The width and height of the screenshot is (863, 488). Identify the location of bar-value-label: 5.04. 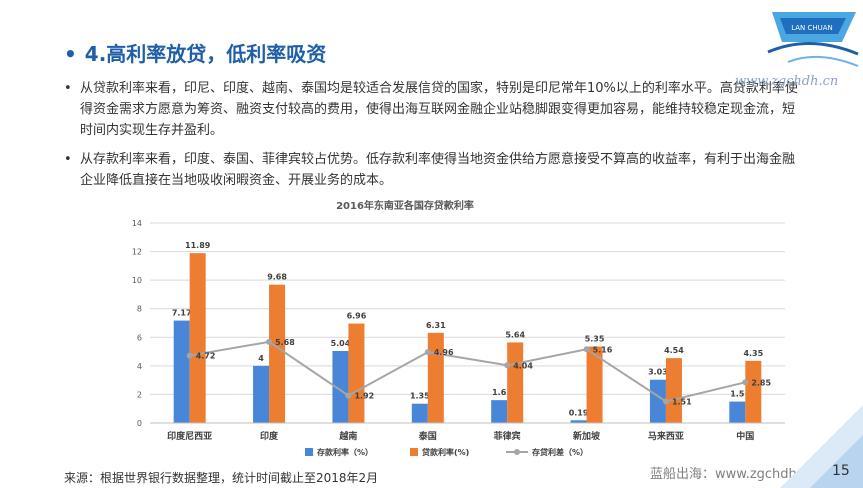
(341, 343).